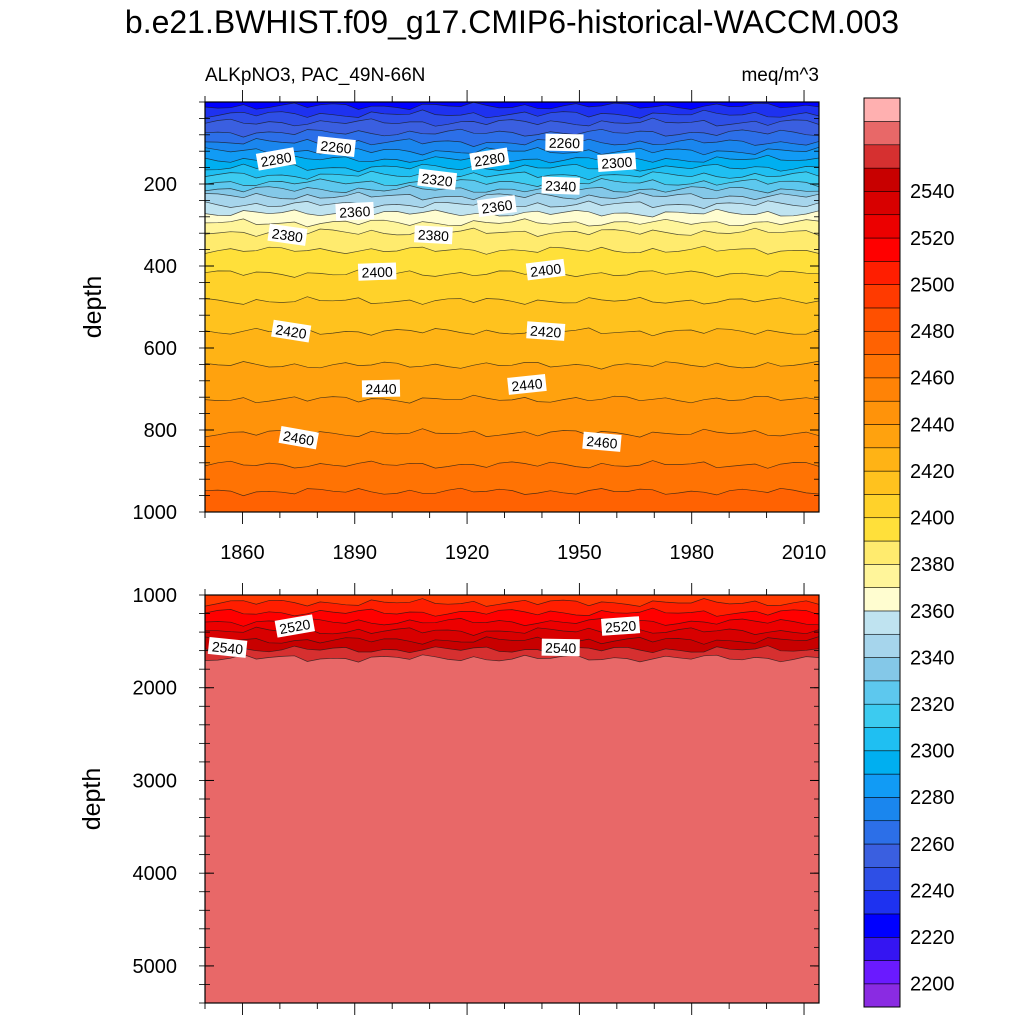 The image size is (1024, 1024). I want to click on x-tick-label: 1980, so click(691, 553).